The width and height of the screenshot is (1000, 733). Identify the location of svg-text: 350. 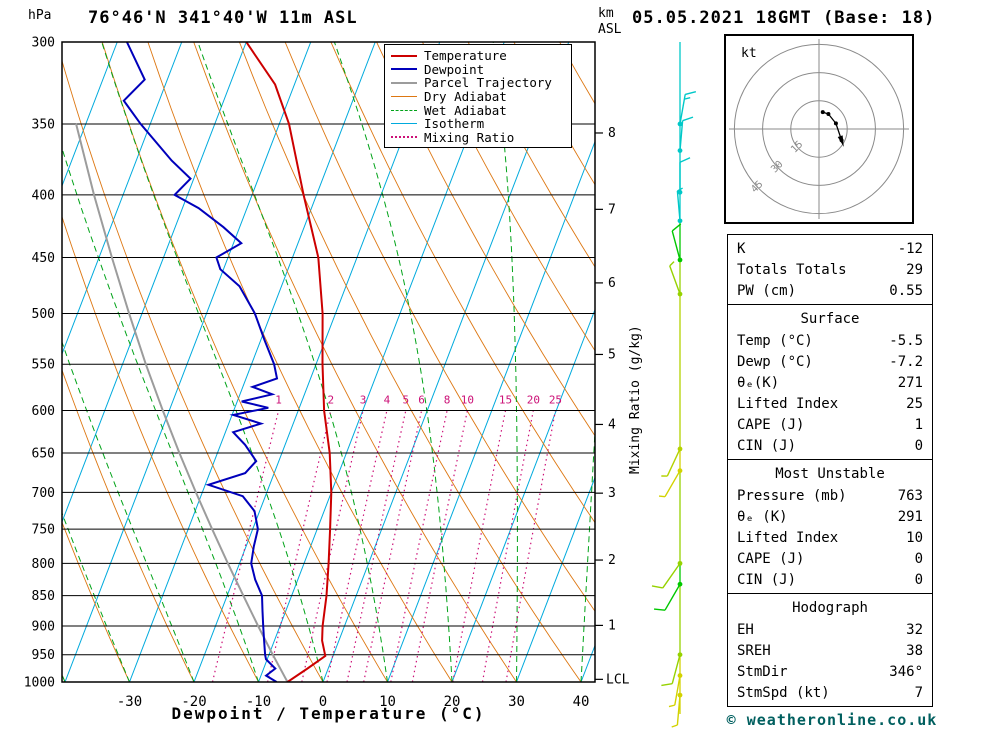
(43, 124).